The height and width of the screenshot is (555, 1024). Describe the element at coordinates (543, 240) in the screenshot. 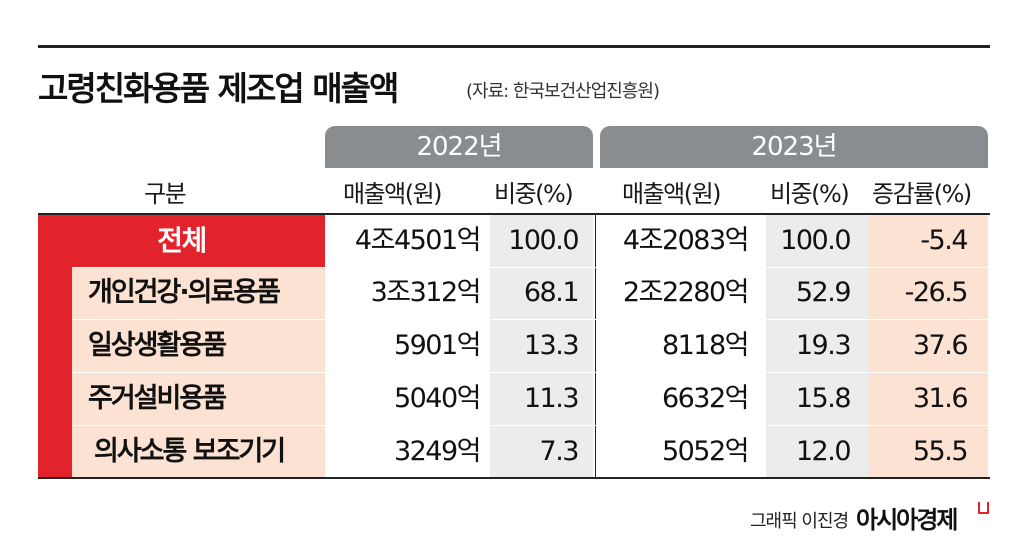

I see `share-2022-cell: 100.0` at that location.